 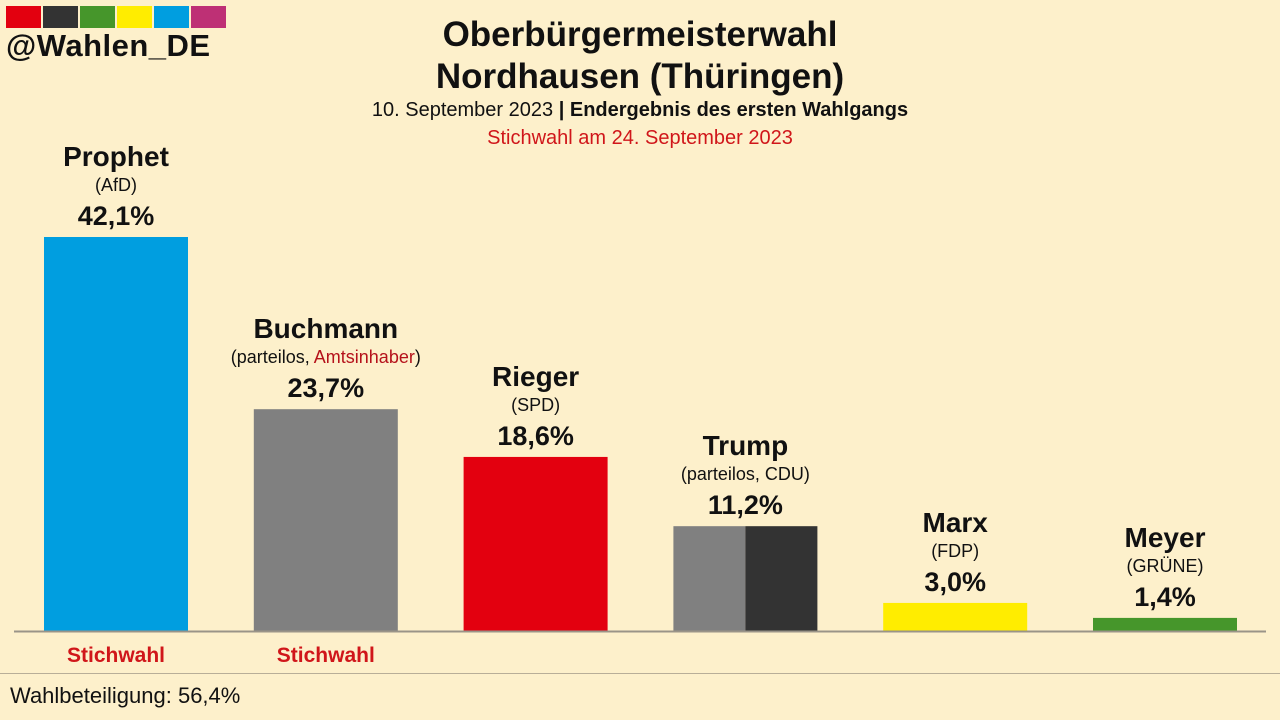 What do you see at coordinates (956, 522) in the screenshot?
I see `candidate-name-marx: Marx` at bounding box center [956, 522].